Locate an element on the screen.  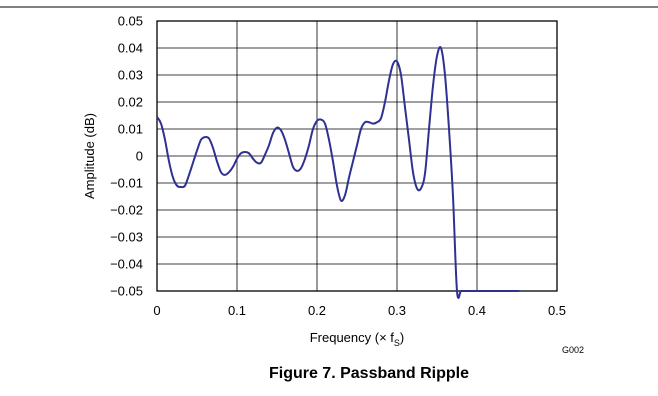
y-tick-label: −0.04 is located at coordinates (126, 264).